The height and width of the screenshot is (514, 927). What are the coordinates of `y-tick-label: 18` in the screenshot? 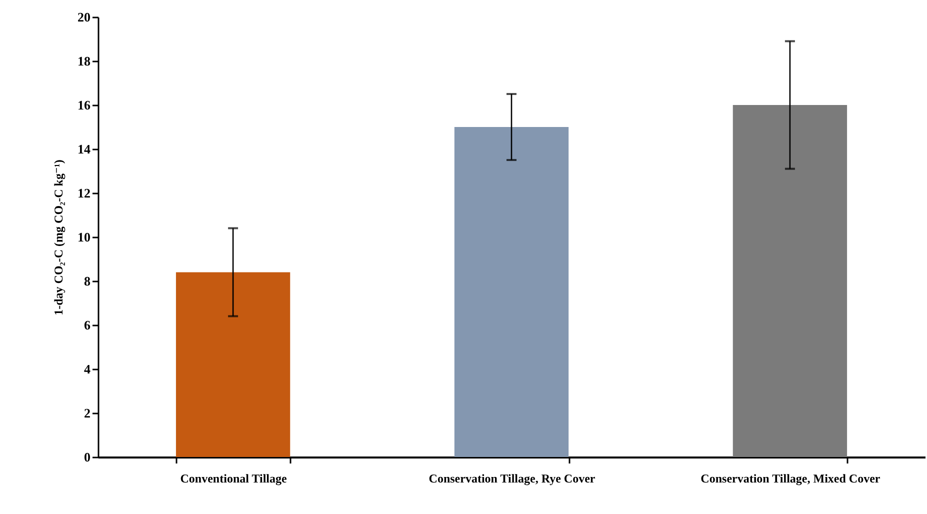 It's located at (84, 61).